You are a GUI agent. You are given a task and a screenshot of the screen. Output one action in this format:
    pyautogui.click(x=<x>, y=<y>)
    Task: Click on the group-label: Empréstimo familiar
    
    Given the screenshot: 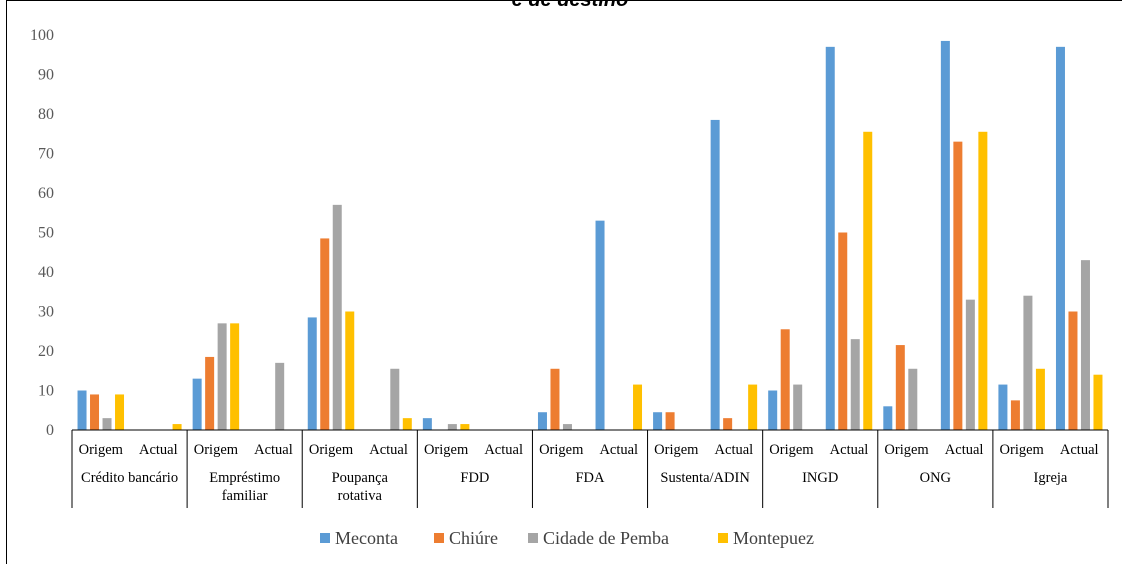 What is the action you would take?
    pyautogui.click(x=244, y=487)
    